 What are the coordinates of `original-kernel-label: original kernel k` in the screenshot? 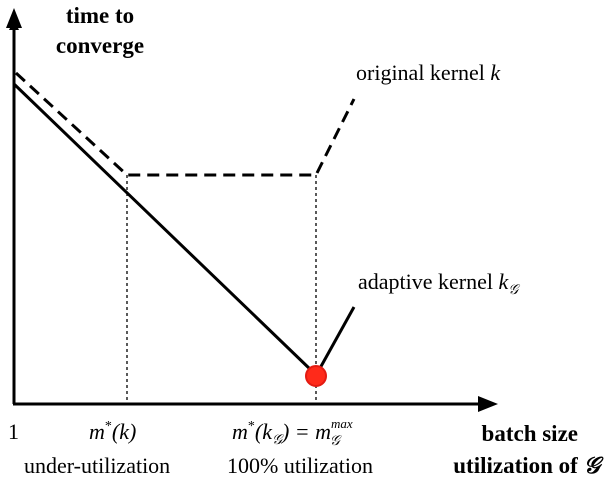 It's located at (428, 72).